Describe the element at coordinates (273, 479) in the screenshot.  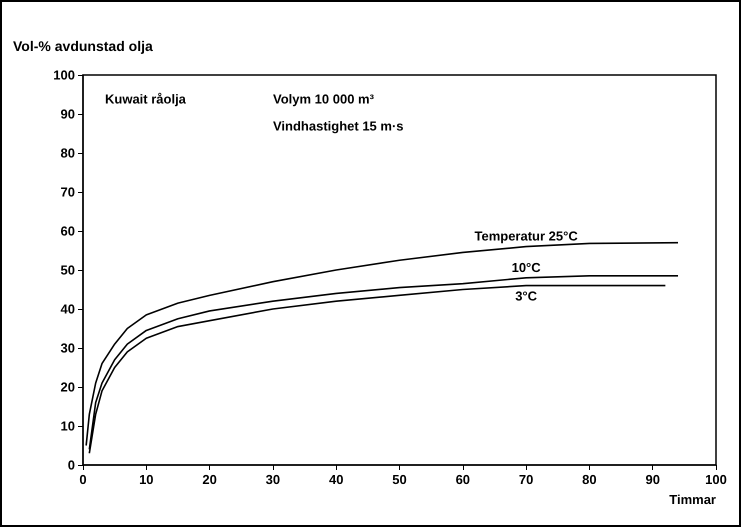
I see `x-tick-label: 30` at that location.